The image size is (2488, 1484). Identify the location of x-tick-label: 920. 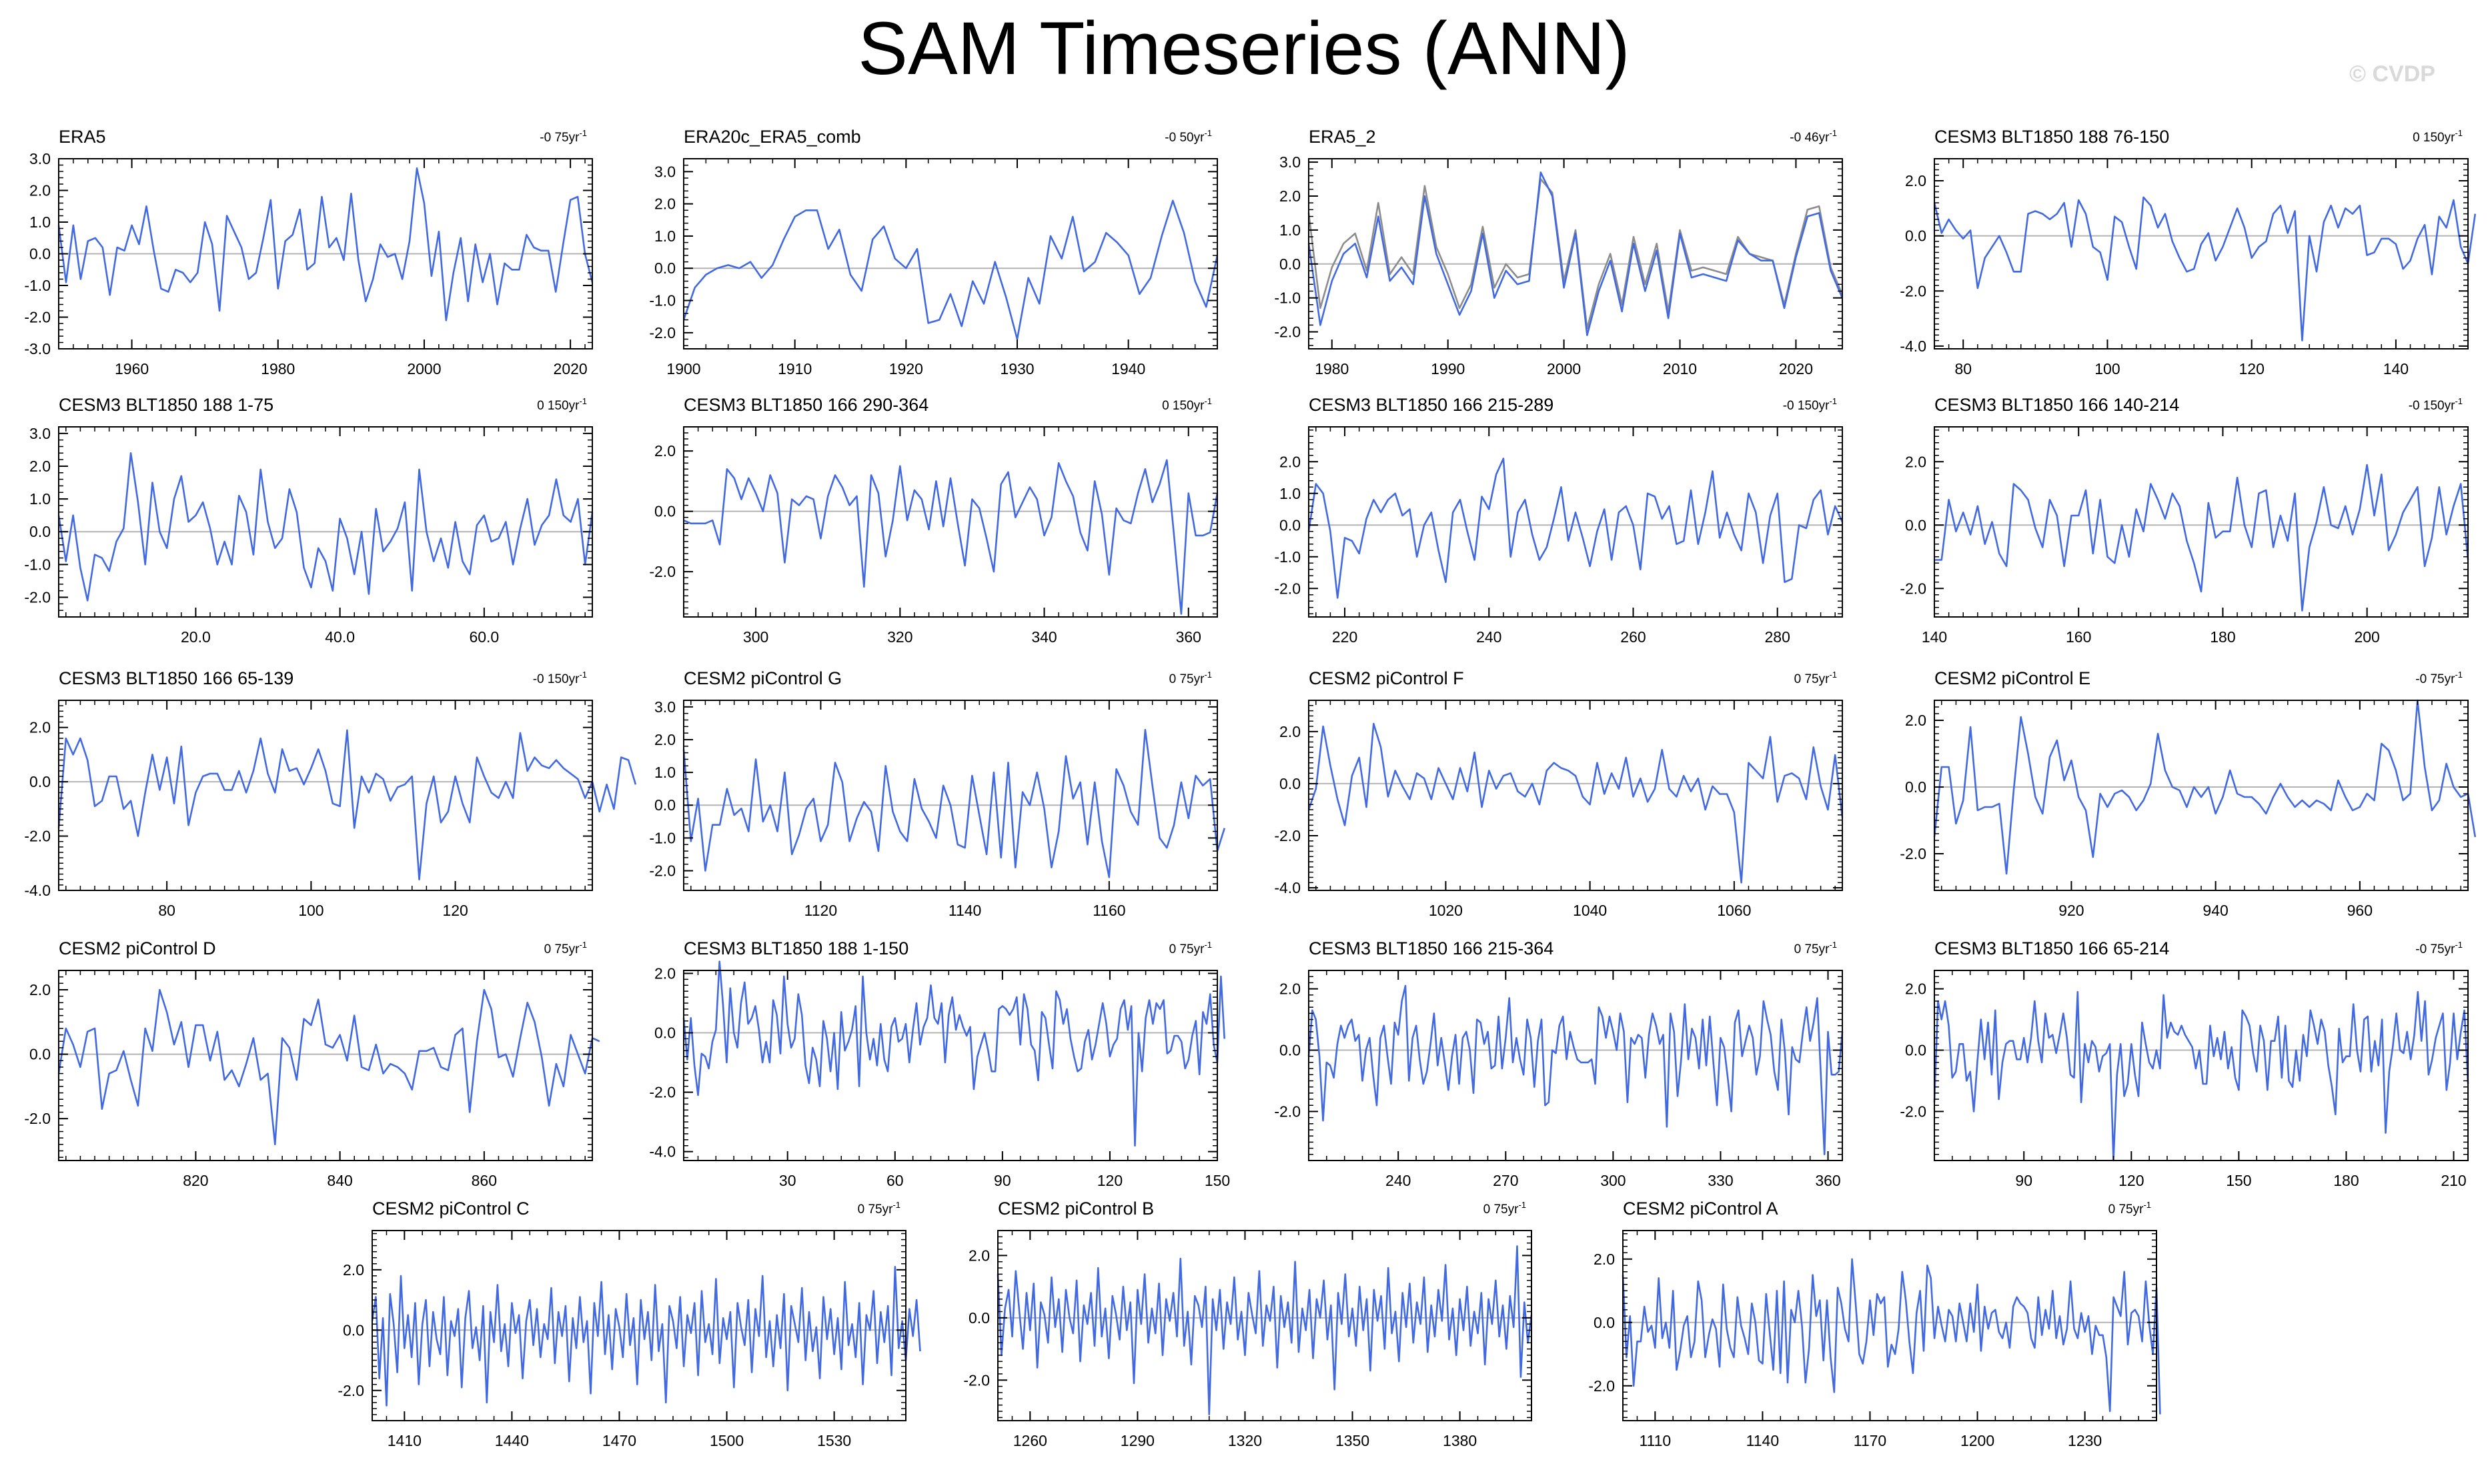
(2071, 910).